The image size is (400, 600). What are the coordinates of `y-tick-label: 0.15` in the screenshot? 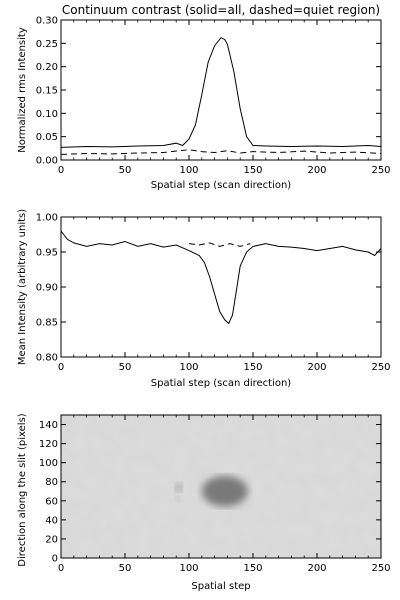 It's located at (47, 91).